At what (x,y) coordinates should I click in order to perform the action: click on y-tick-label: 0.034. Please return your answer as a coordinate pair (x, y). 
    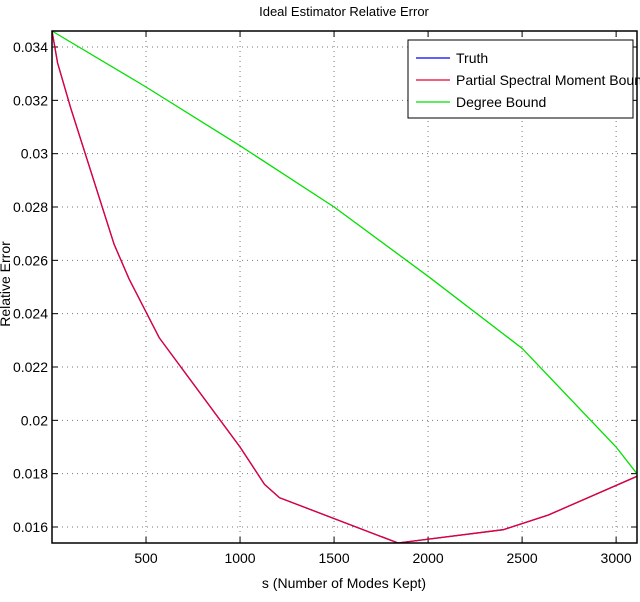
    Looking at the image, I should click on (30, 47).